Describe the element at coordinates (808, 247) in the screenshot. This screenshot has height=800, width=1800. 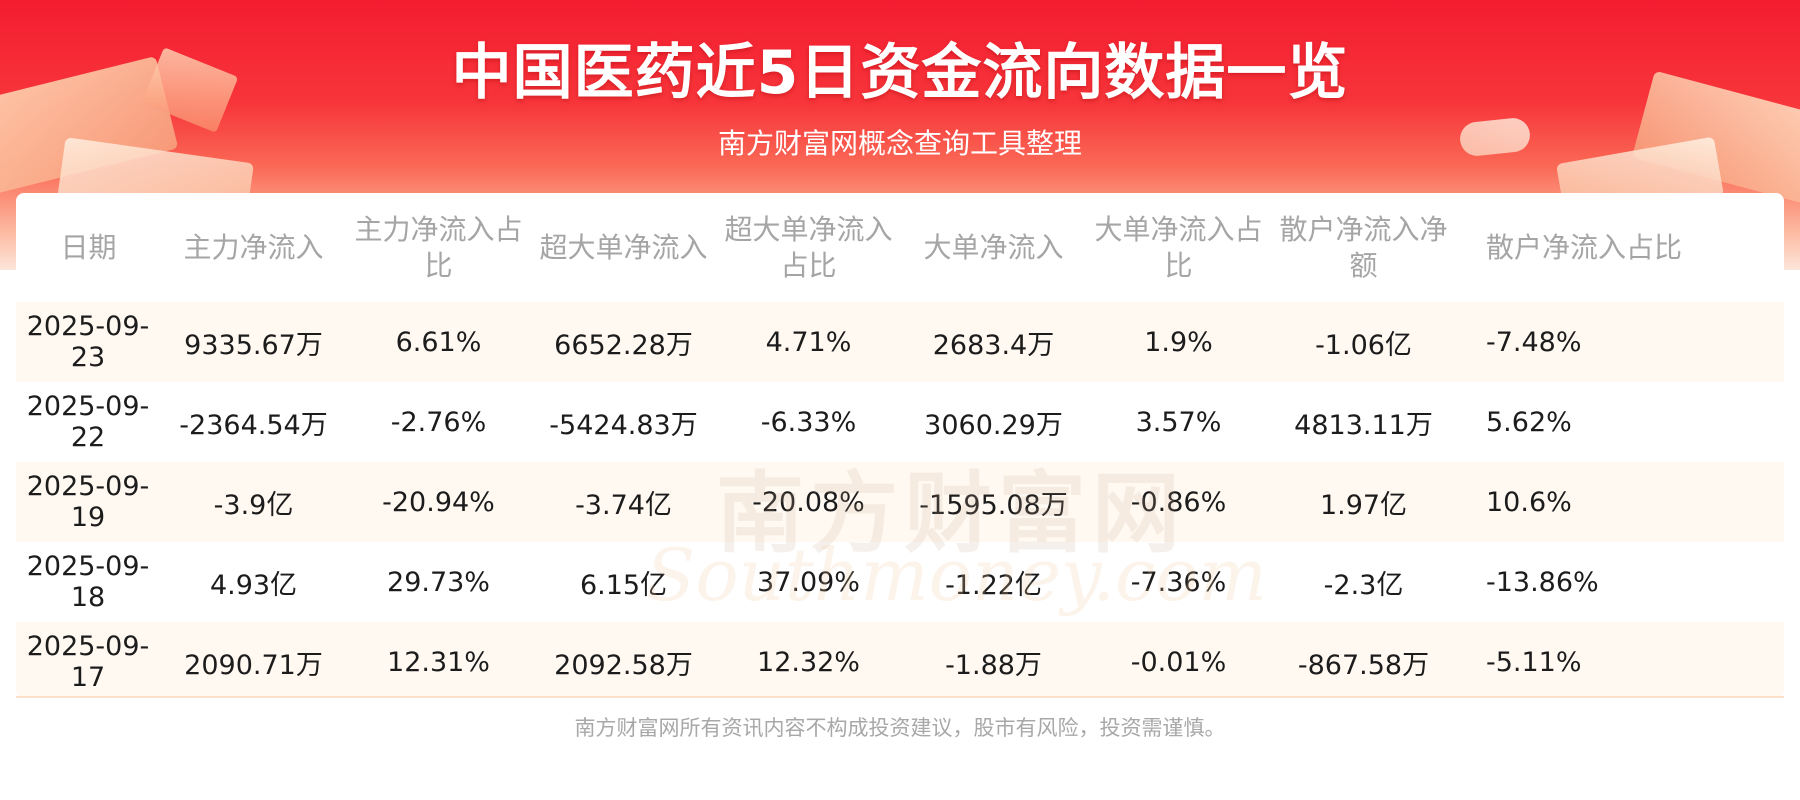
I see `column-header: 超大单净流入占比` at that location.